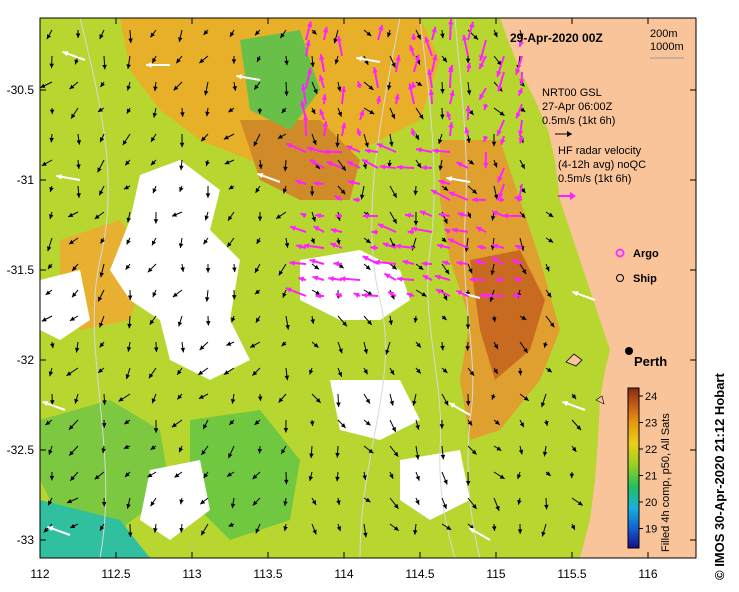 This screenshot has width=739, height=592. I want to click on gsl-legend: NRT00 GSL 27-Apr 06:00Z 0.5m/s (1kt 6h), so click(578, 112).